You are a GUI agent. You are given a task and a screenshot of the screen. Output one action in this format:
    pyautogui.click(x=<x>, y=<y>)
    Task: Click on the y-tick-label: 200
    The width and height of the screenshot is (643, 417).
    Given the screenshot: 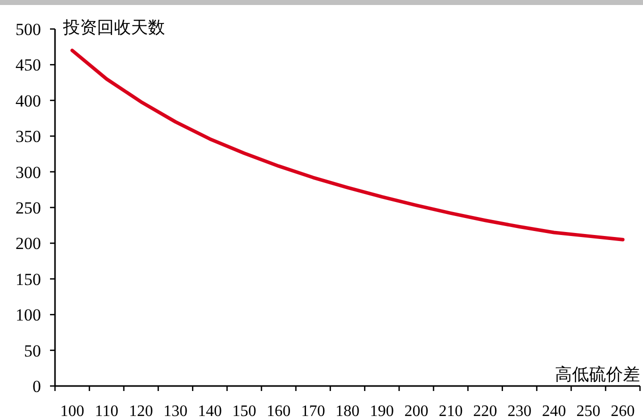 What is the action you would take?
    pyautogui.click(x=28, y=244)
    